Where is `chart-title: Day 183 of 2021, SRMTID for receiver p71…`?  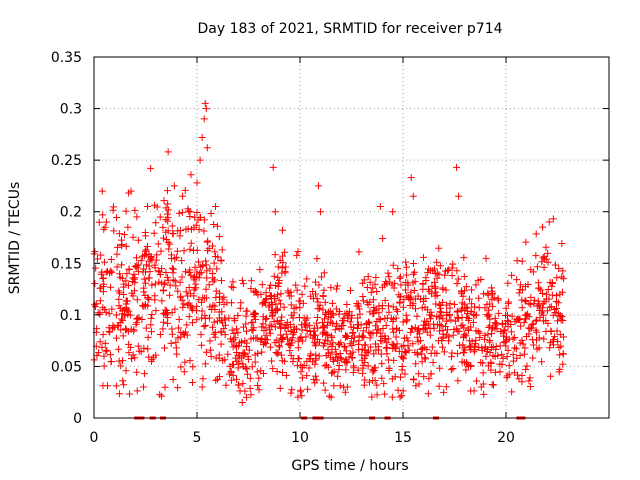 chart-title: Day 183 of 2021, SRMTID for receiver p71… is located at coordinates (349, 29).